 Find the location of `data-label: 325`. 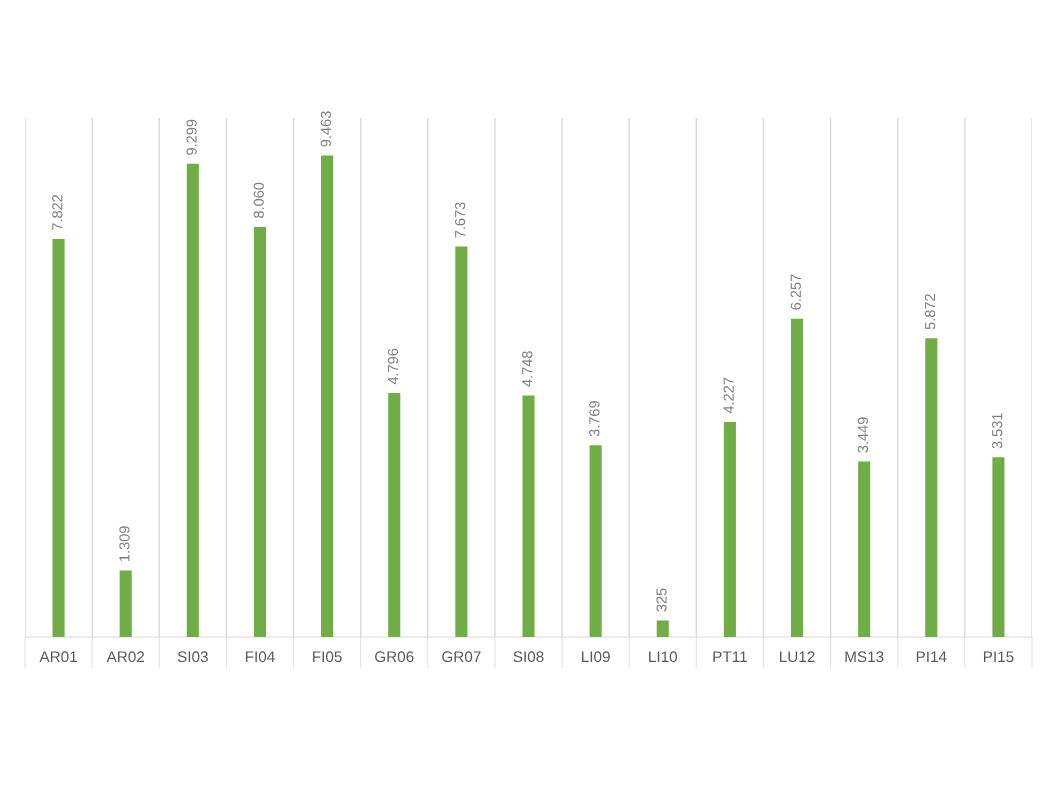

data-label: 325 is located at coordinates (661, 600).